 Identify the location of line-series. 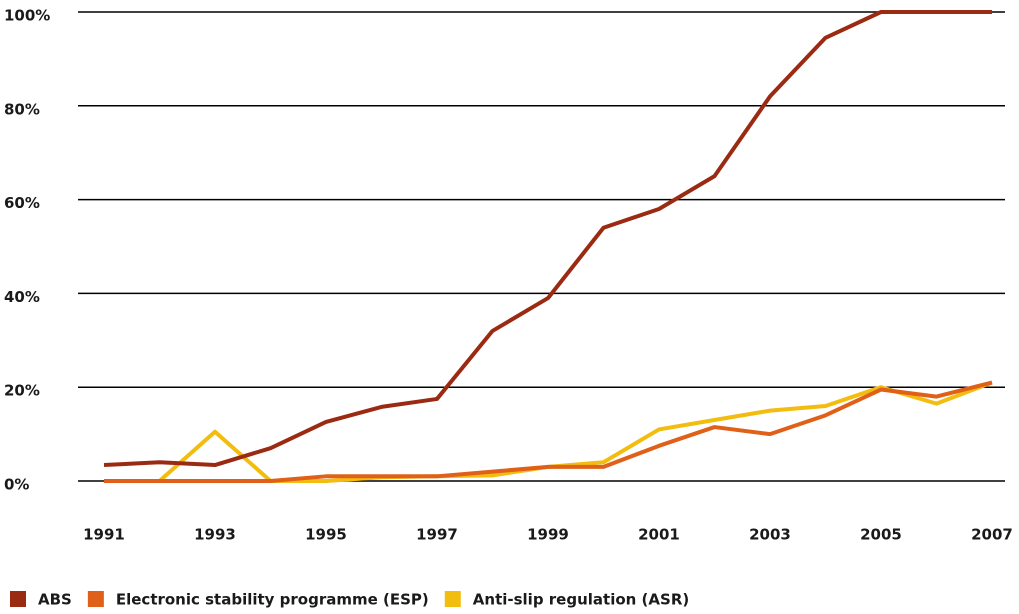
(548, 431).